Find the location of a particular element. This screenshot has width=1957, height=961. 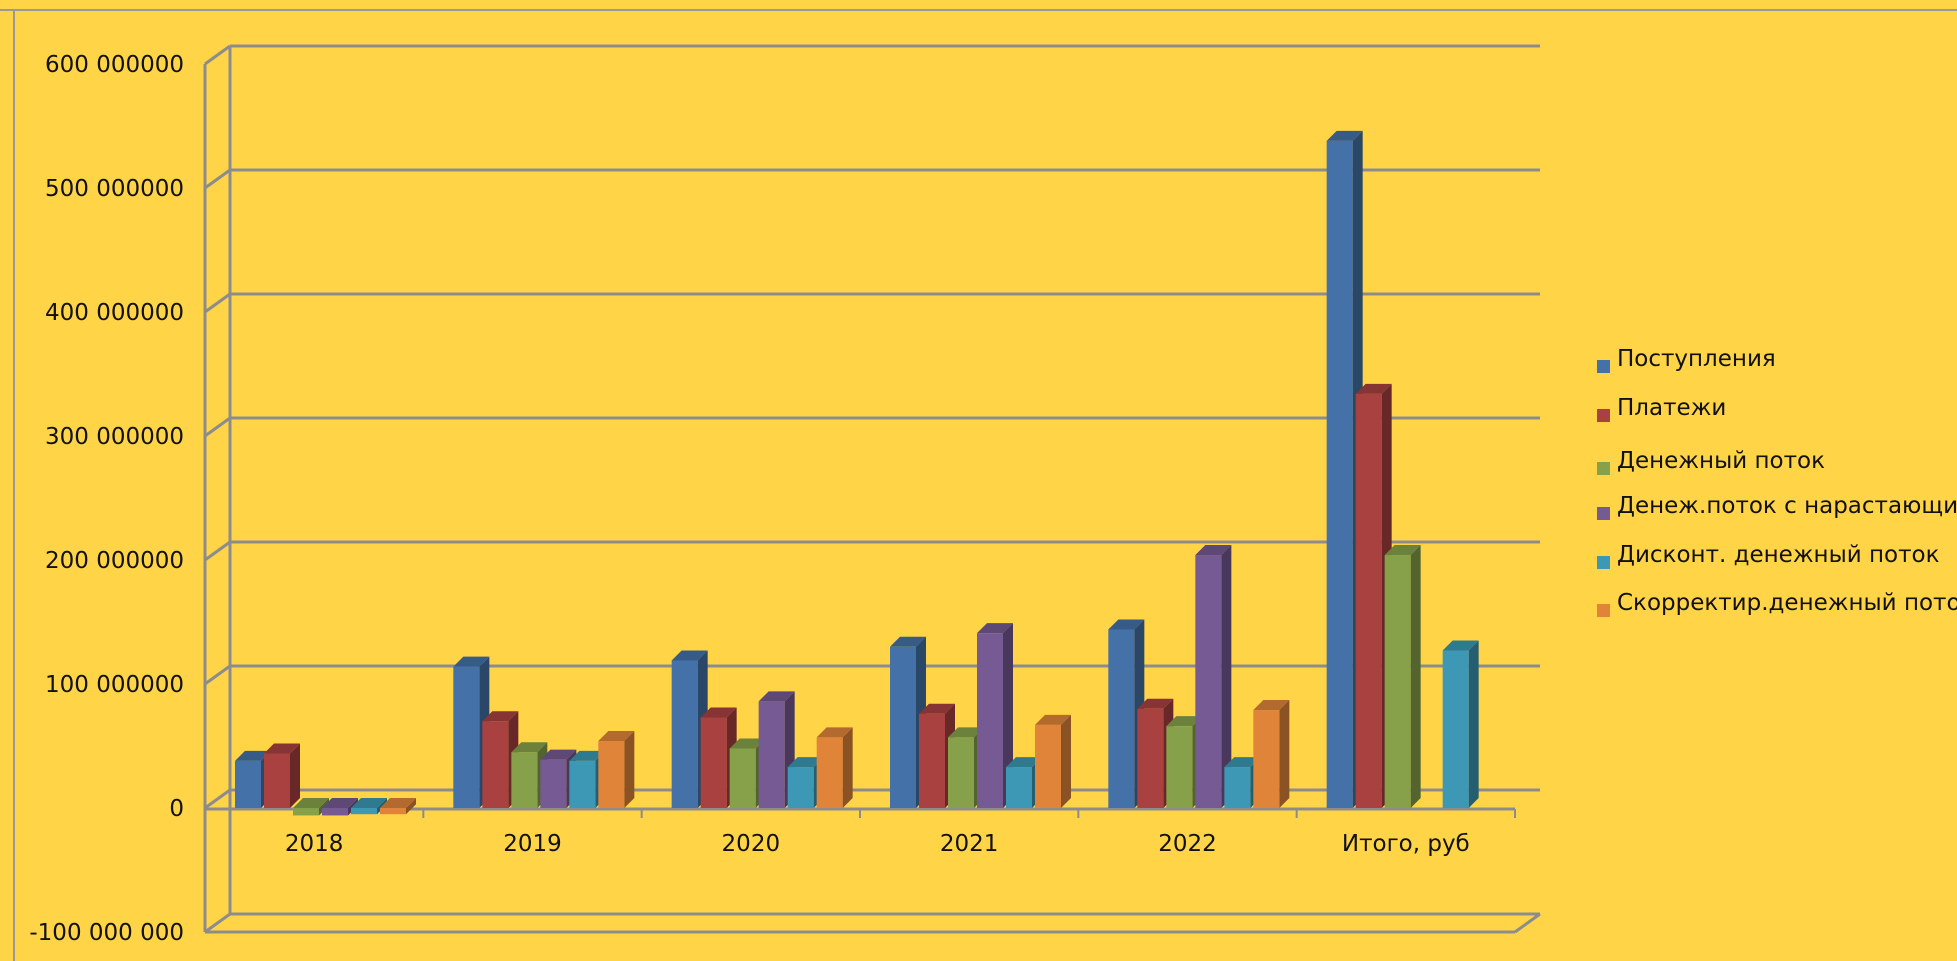

legend-label: Платежи is located at coordinates (1671, 408).